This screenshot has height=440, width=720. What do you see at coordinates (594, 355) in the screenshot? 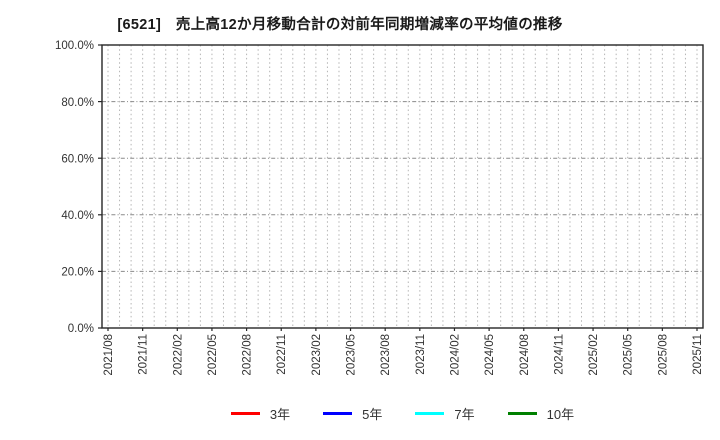
I see `x-tick-label: 2025/02` at bounding box center [594, 355].